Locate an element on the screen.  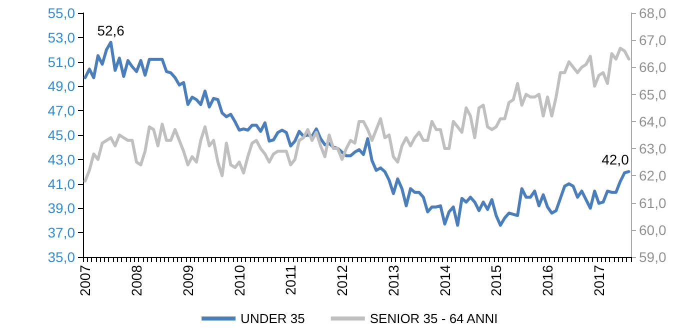
x-tick-label: 2014 is located at coordinates (444, 280).